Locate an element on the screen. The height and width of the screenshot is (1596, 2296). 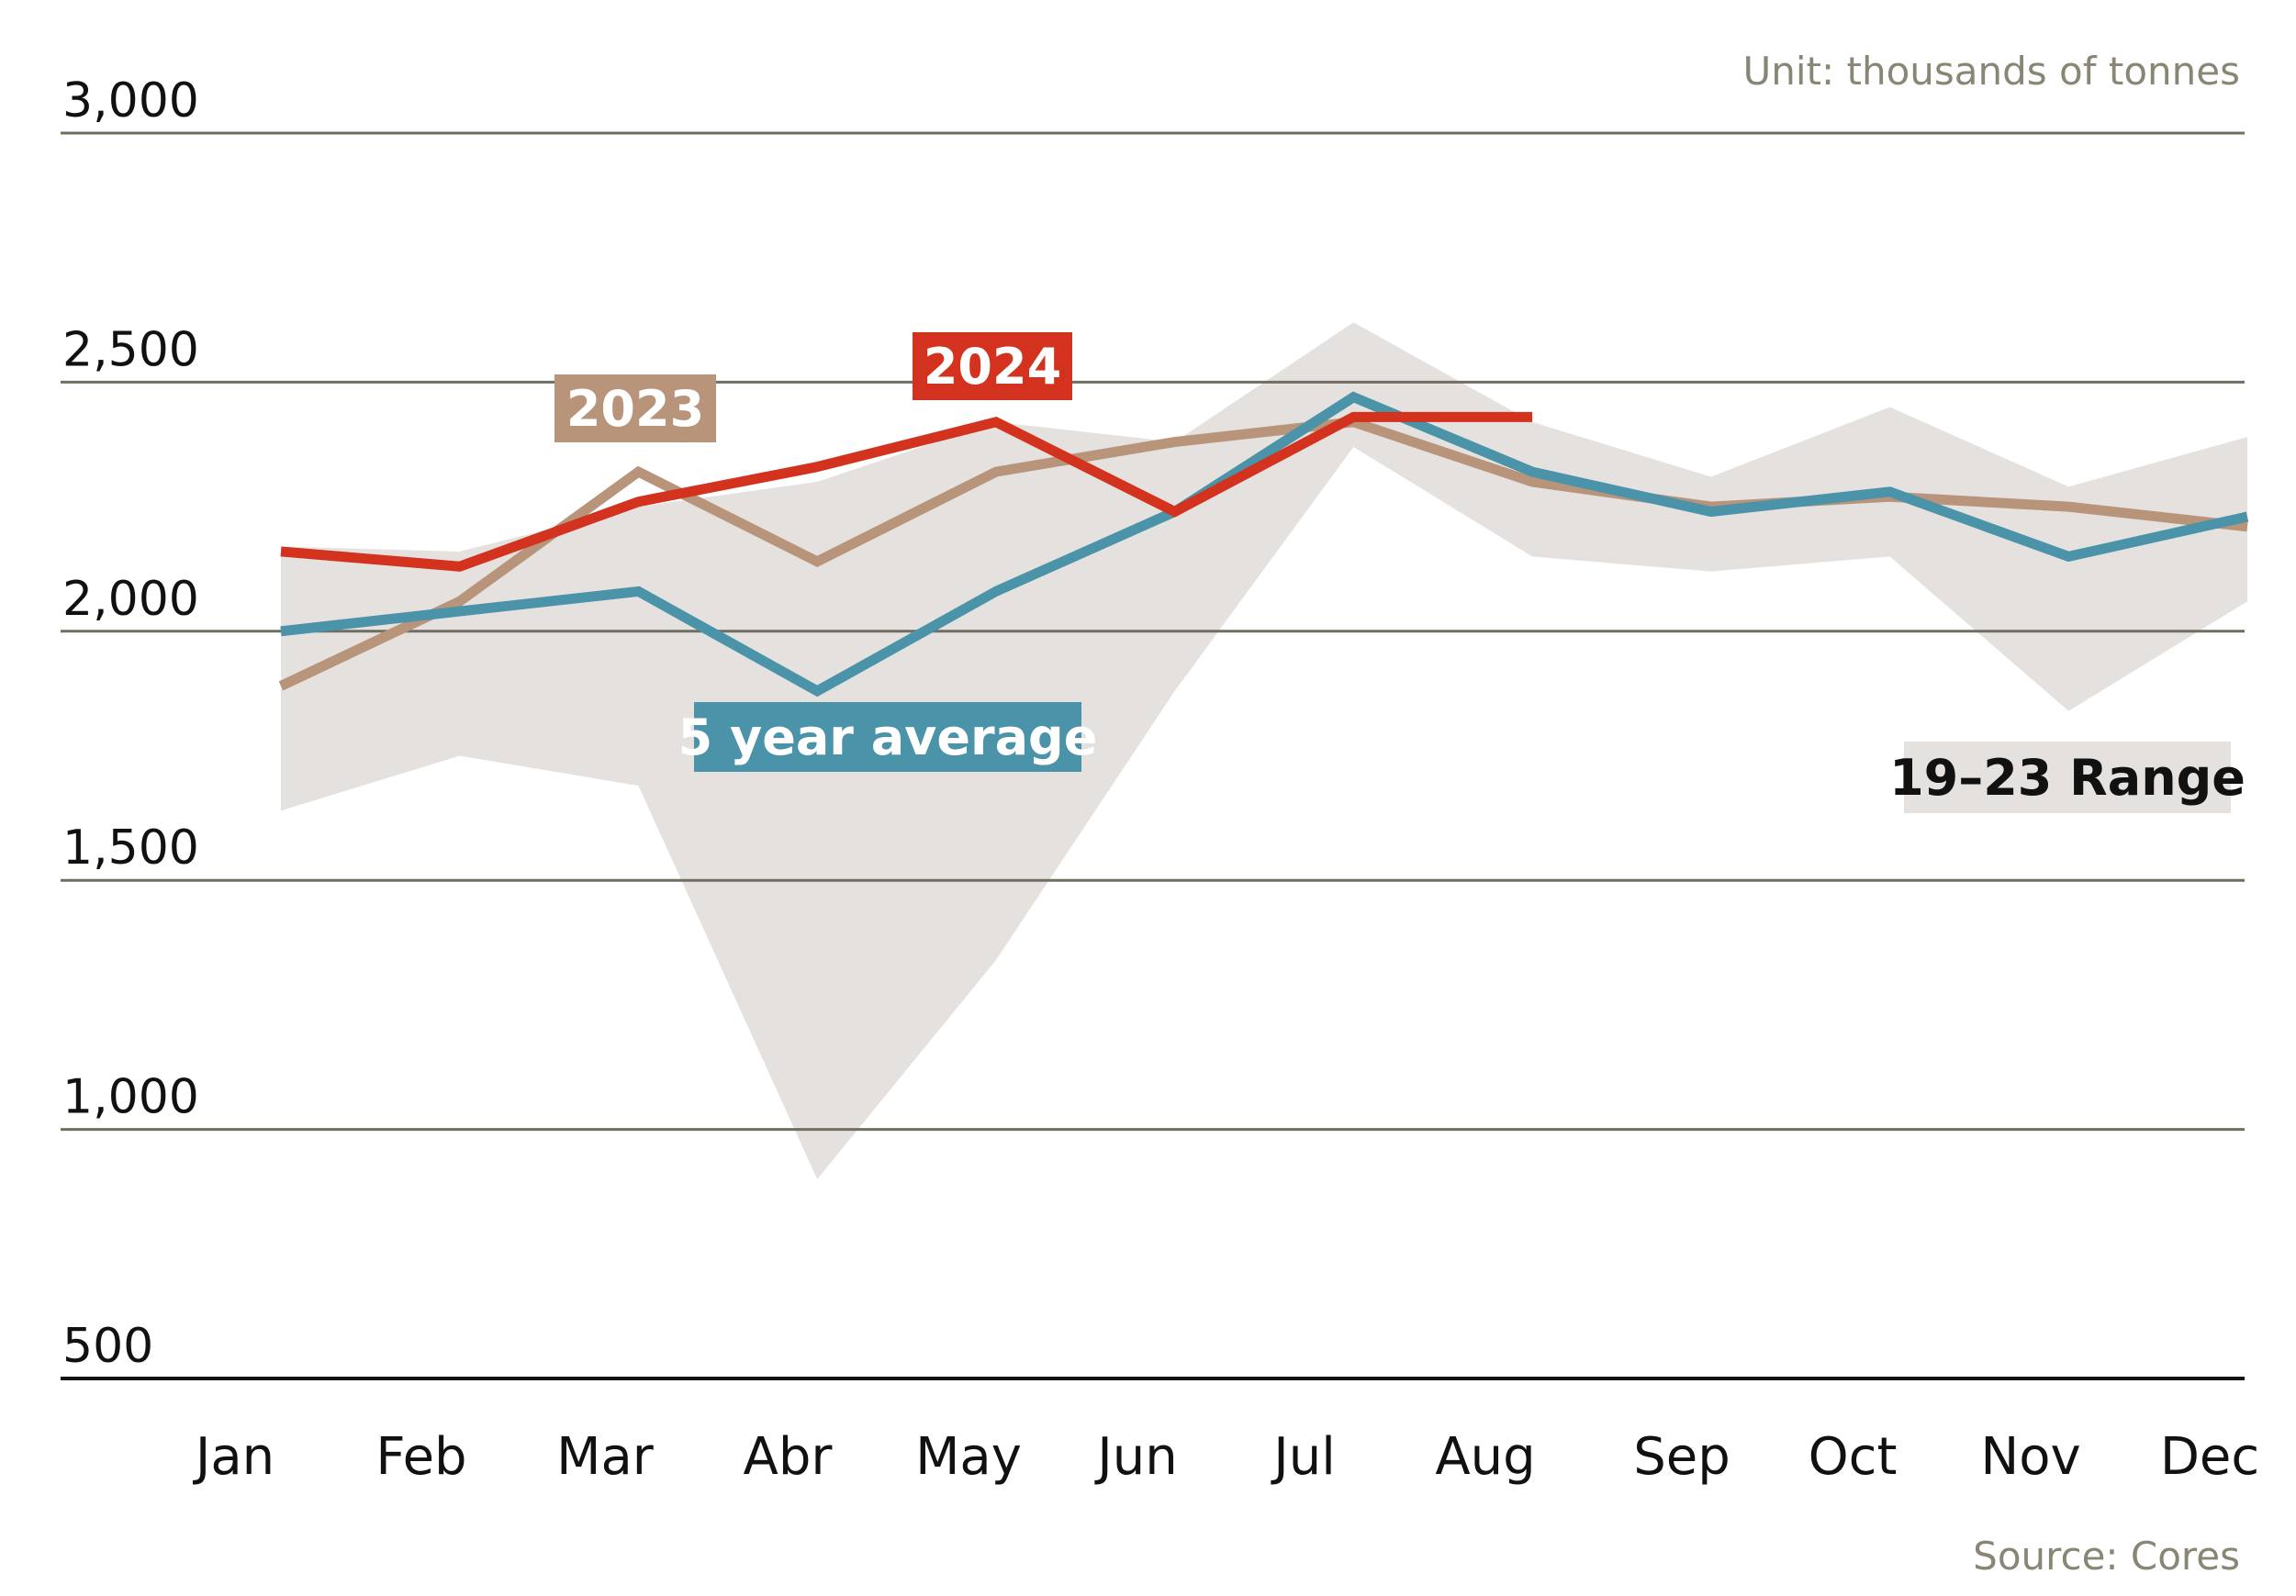
x-tick-label: Jun is located at coordinates (1136, 1457).